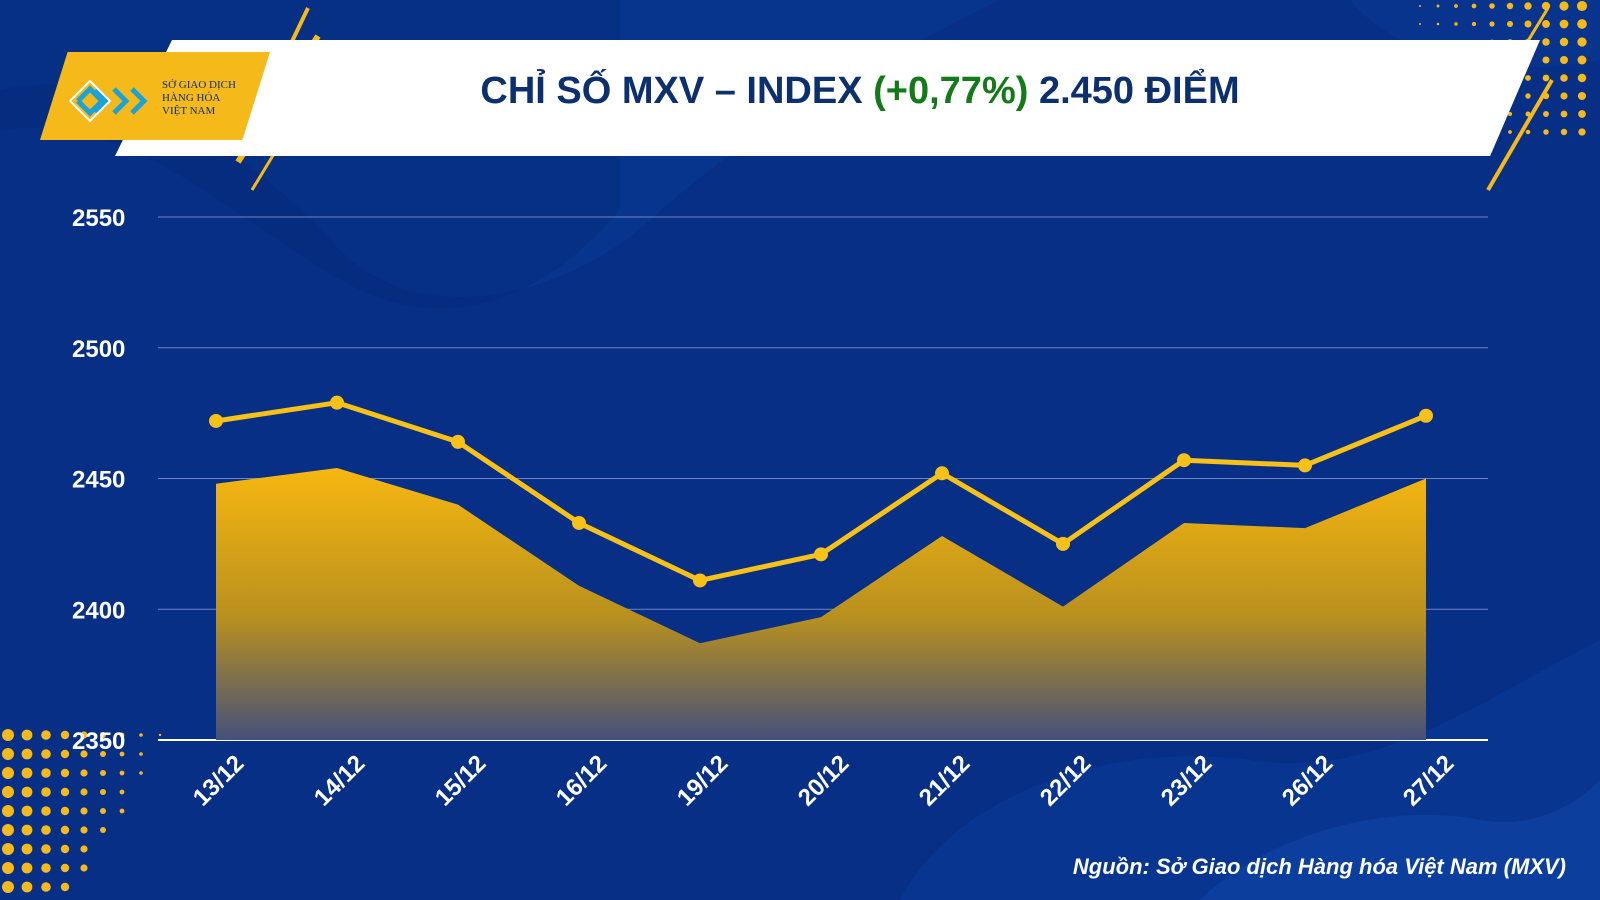 The height and width of the screenshot is (900, 1600). I want to click on x-tick-label: 23/12, so click(1187, 781).